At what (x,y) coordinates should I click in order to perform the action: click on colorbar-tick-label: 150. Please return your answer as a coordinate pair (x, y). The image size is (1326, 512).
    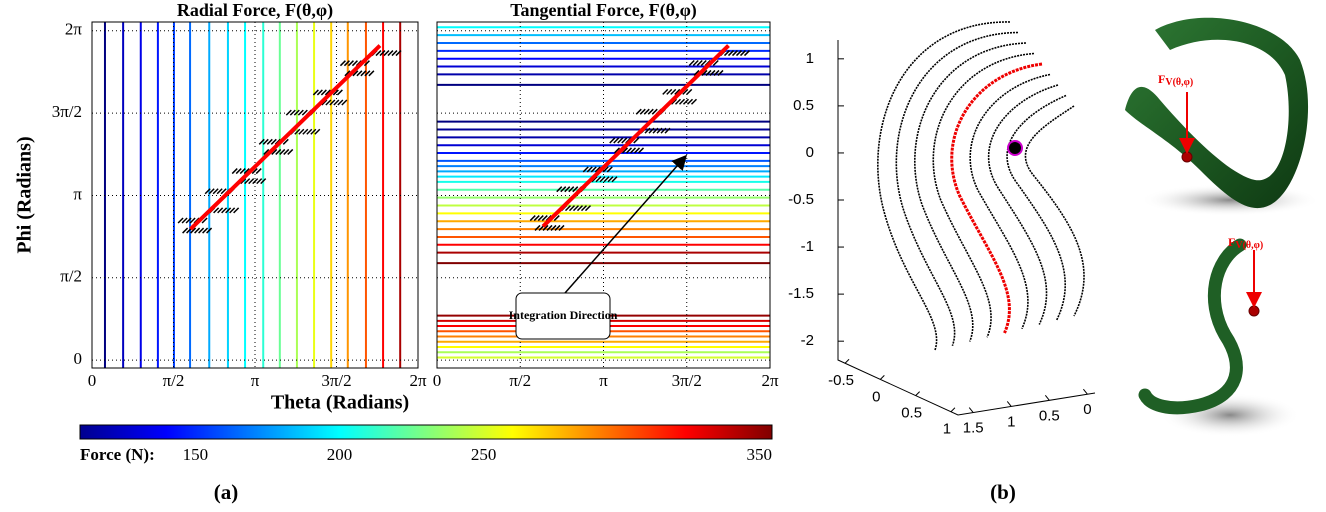
    Looking at the image, I should click on (196, 454).